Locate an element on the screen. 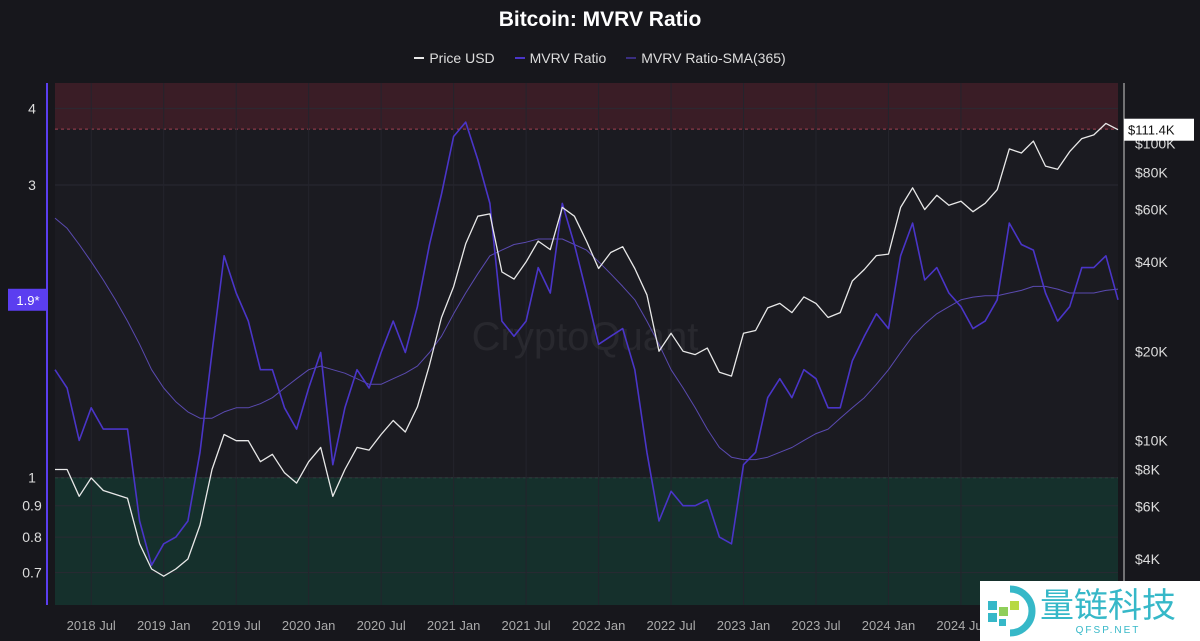  left-tick-label: 0.9 is located at coordinates (32, 506).